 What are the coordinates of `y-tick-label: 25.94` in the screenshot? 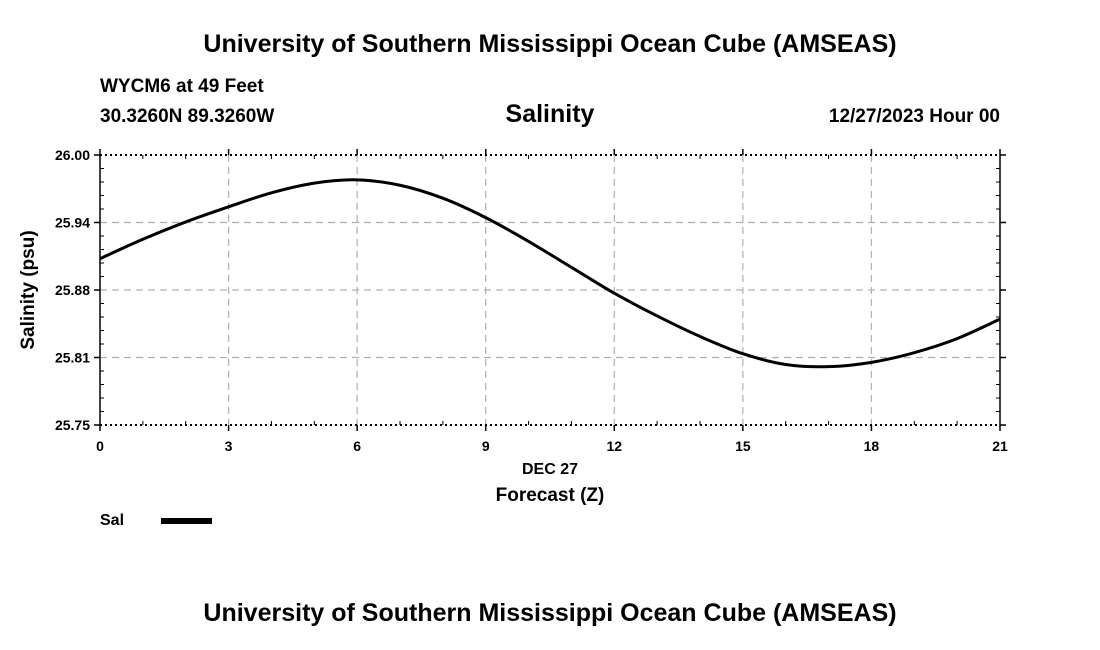 It's located at (72, 223).